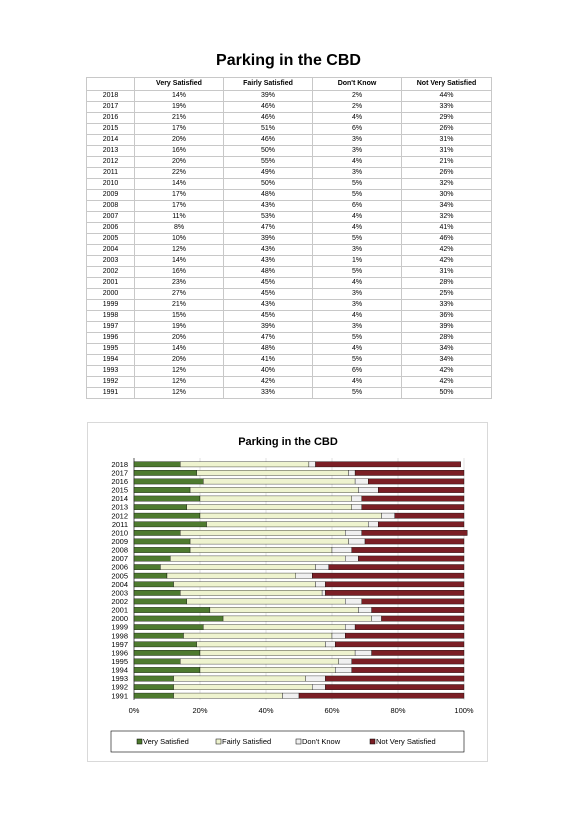 The image size is (577, 837). I want to click on y-tick-label: 2016, so click(119, 481).